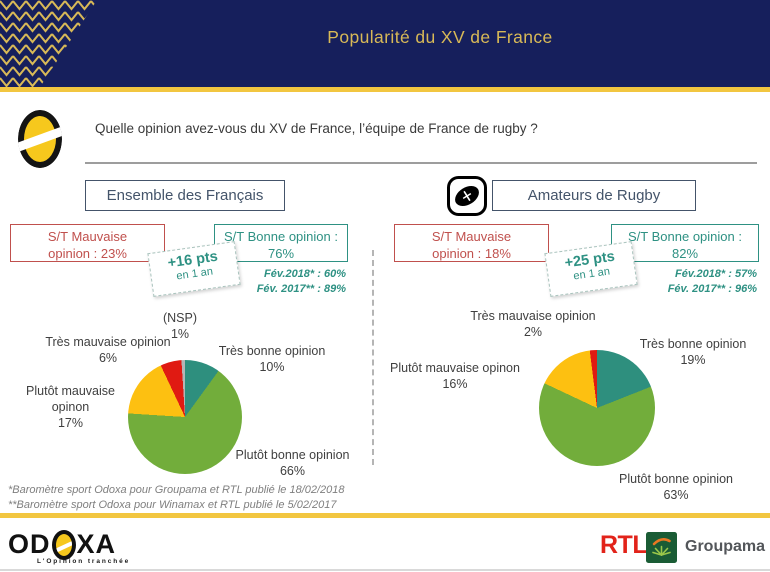 This screenshot has height=572, width=770. What do you see at coordinates (87, 236) in the screenshot?
I see `st-mauvaise-left-line1: S/T Mauvaise` at bounding box center [87, 236].